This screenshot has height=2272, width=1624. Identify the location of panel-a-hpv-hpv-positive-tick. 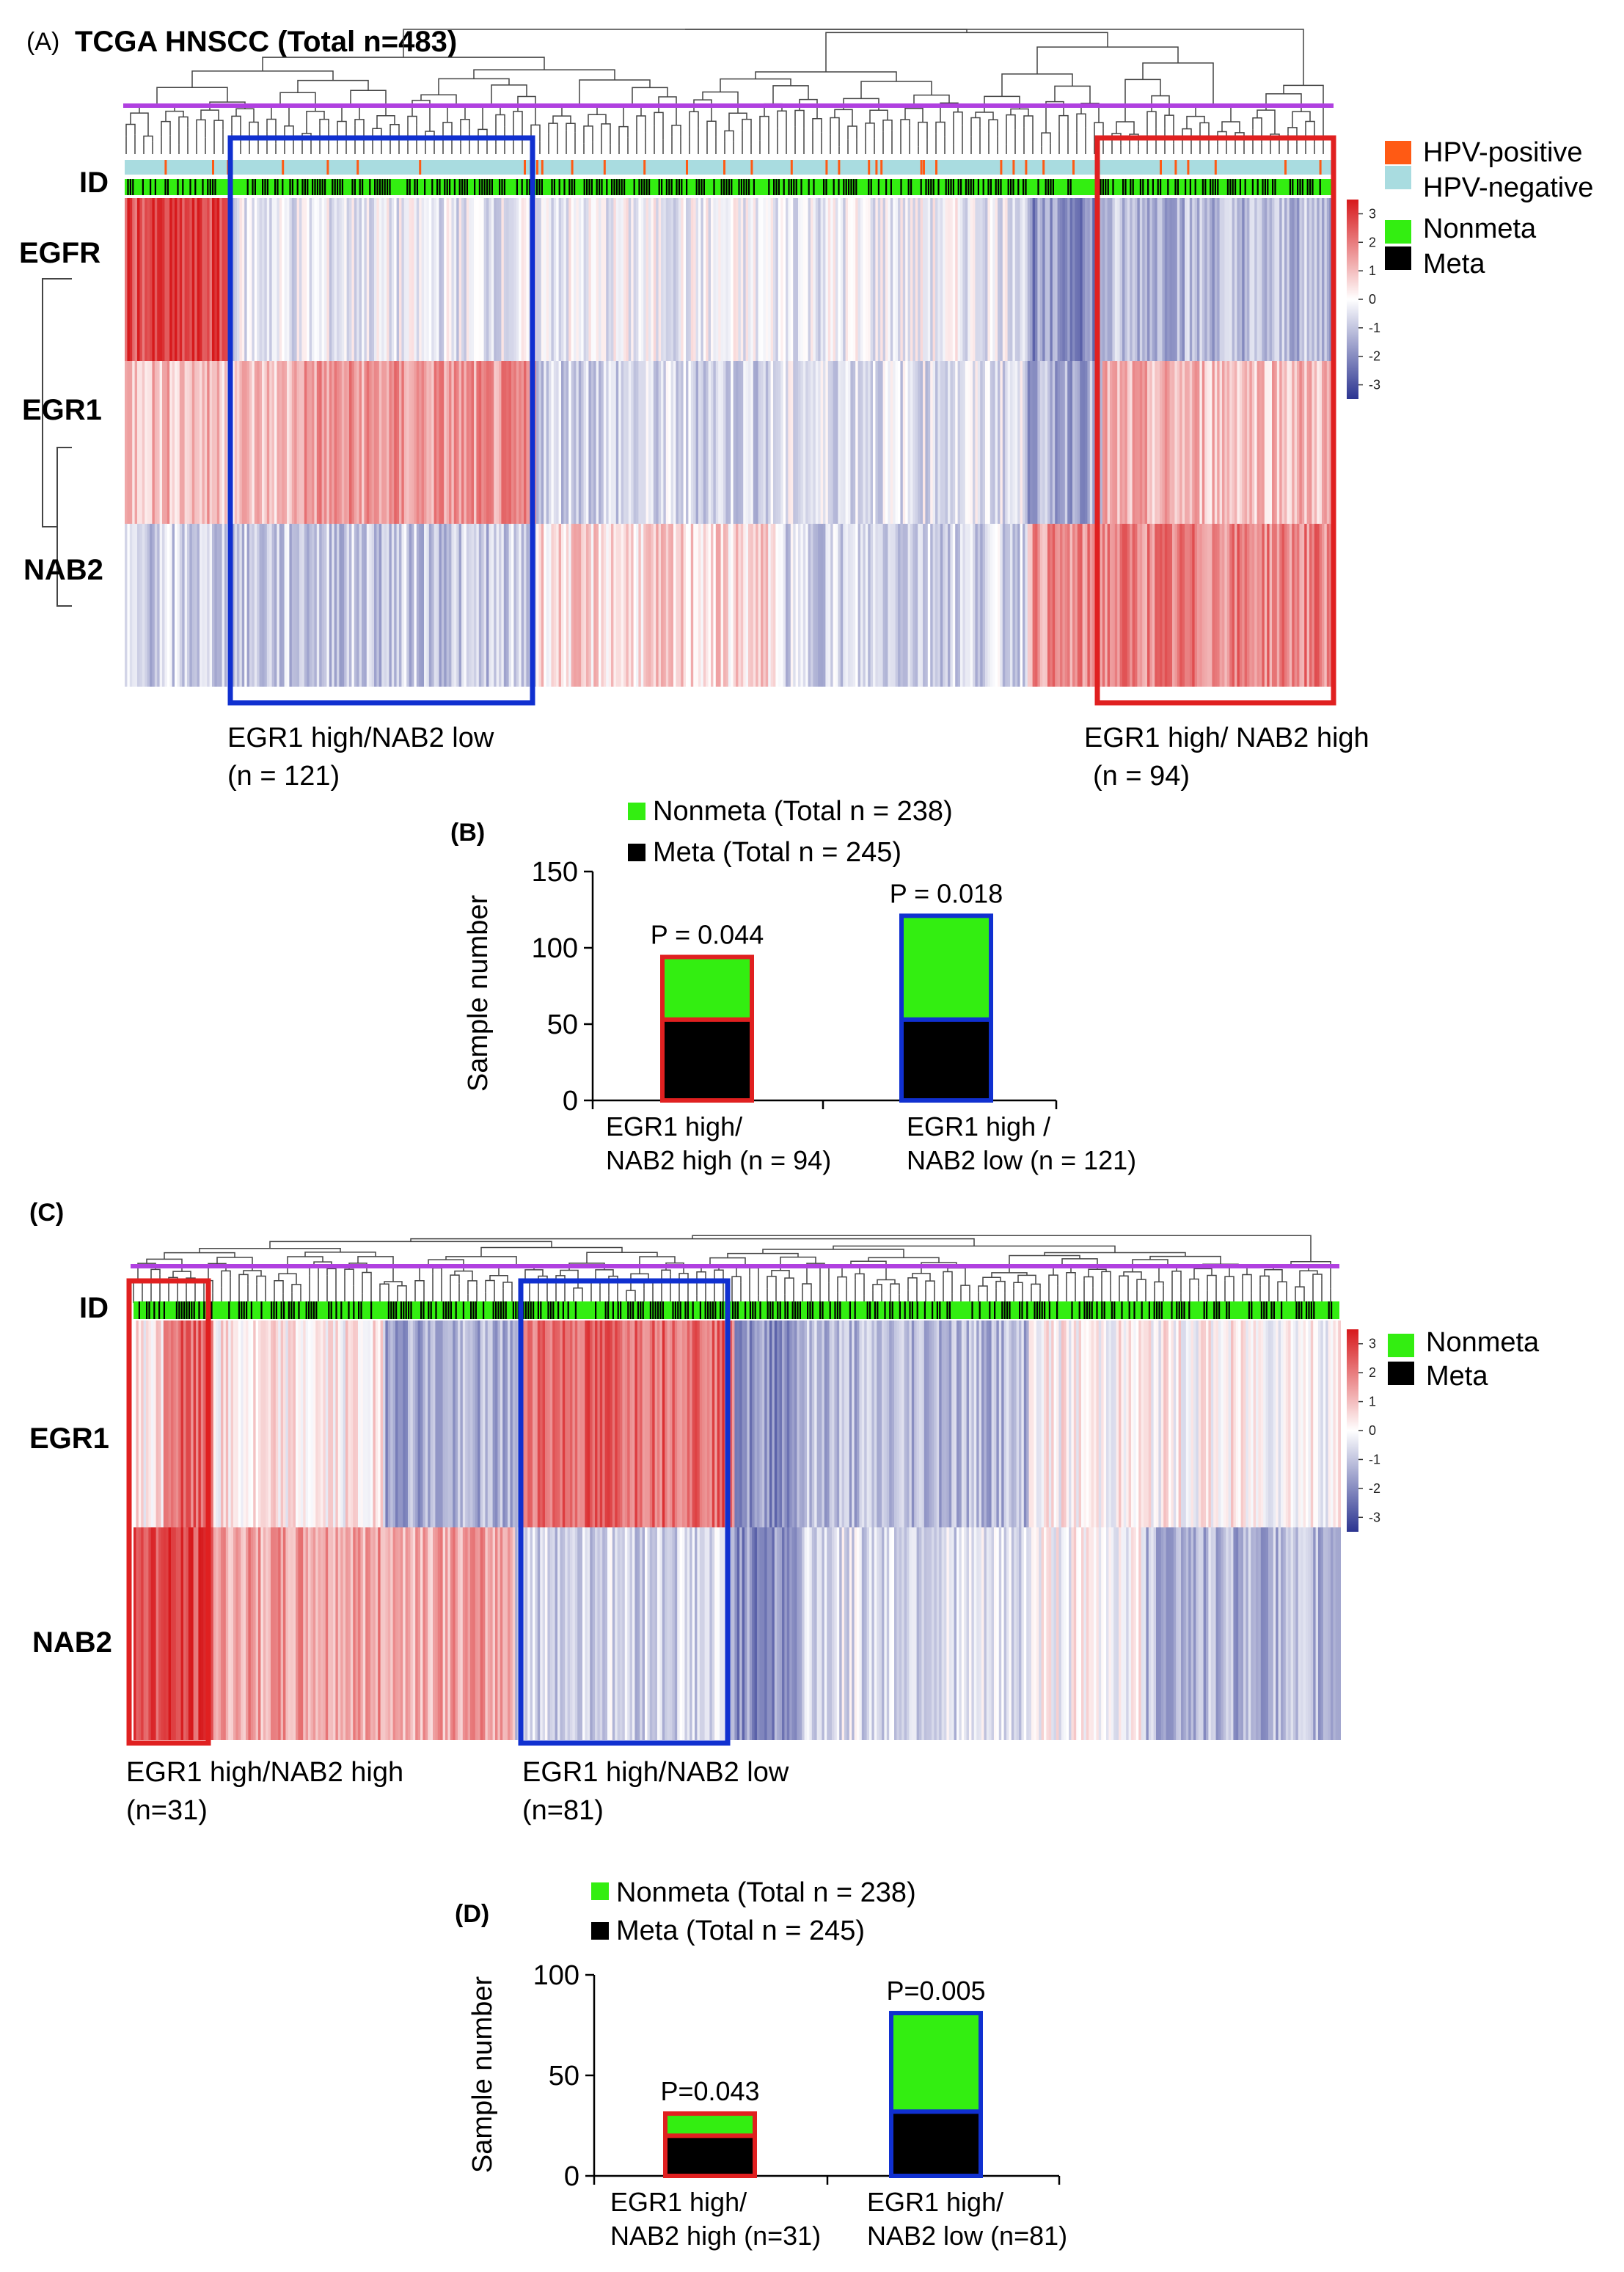
(869, 167).